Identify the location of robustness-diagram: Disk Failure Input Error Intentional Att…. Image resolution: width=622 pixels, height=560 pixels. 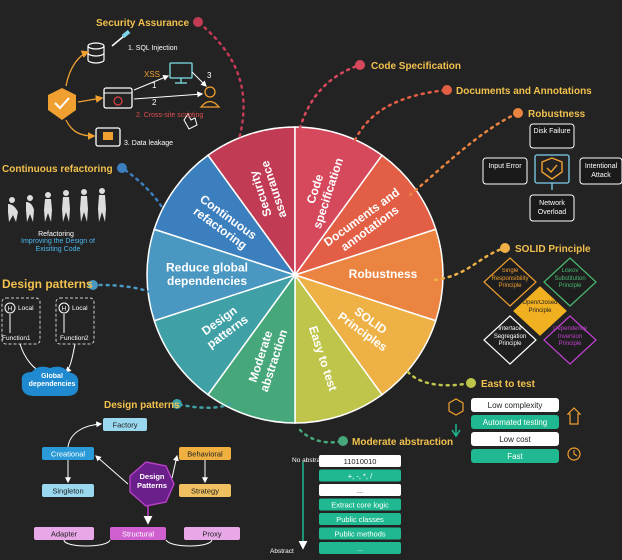
(552, 172).